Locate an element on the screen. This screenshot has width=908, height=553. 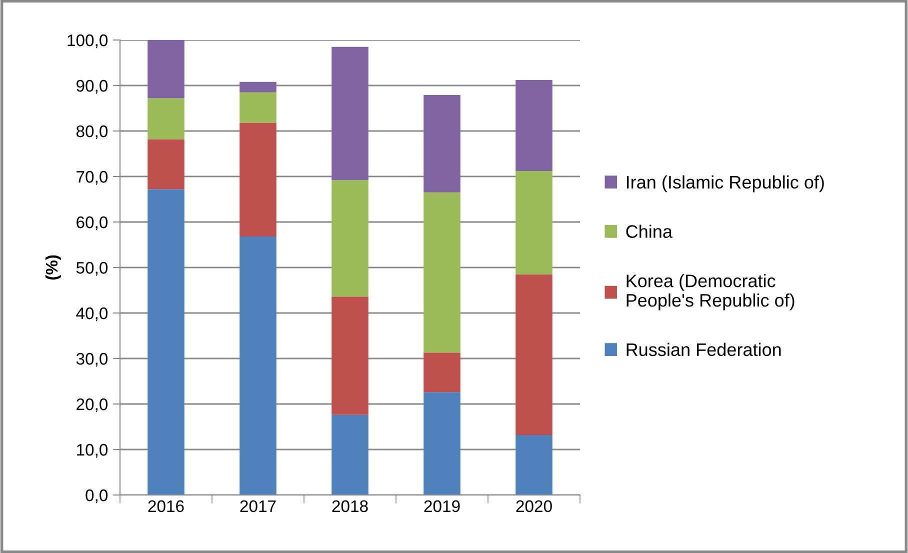
y-axis-title: (%) is located at coordinates (53, 267).